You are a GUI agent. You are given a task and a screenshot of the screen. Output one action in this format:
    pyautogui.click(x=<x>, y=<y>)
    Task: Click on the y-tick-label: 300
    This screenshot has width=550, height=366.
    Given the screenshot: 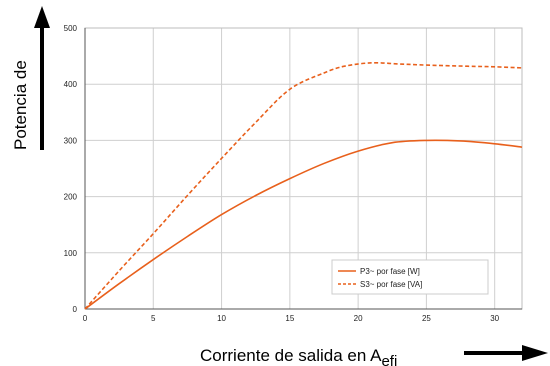 What is the action you would take?
    pyautogui.click(x=71, y=140)
    